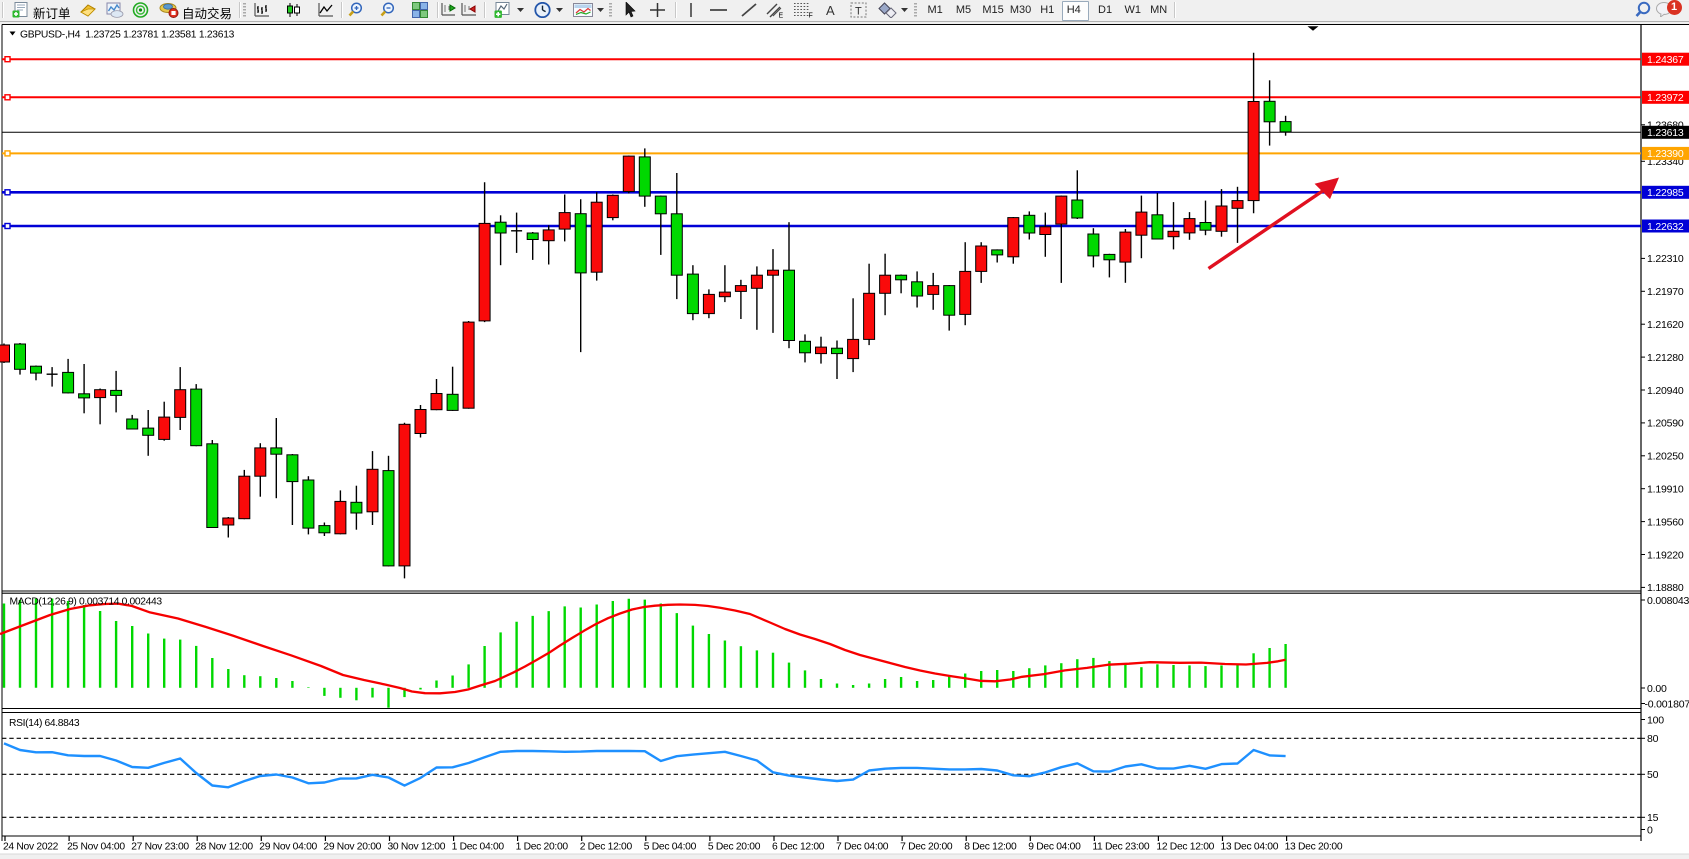 The height and width of the screenshot is (859, 1689). I want to click on svg-text: 1.24367, so click(1665, 60).